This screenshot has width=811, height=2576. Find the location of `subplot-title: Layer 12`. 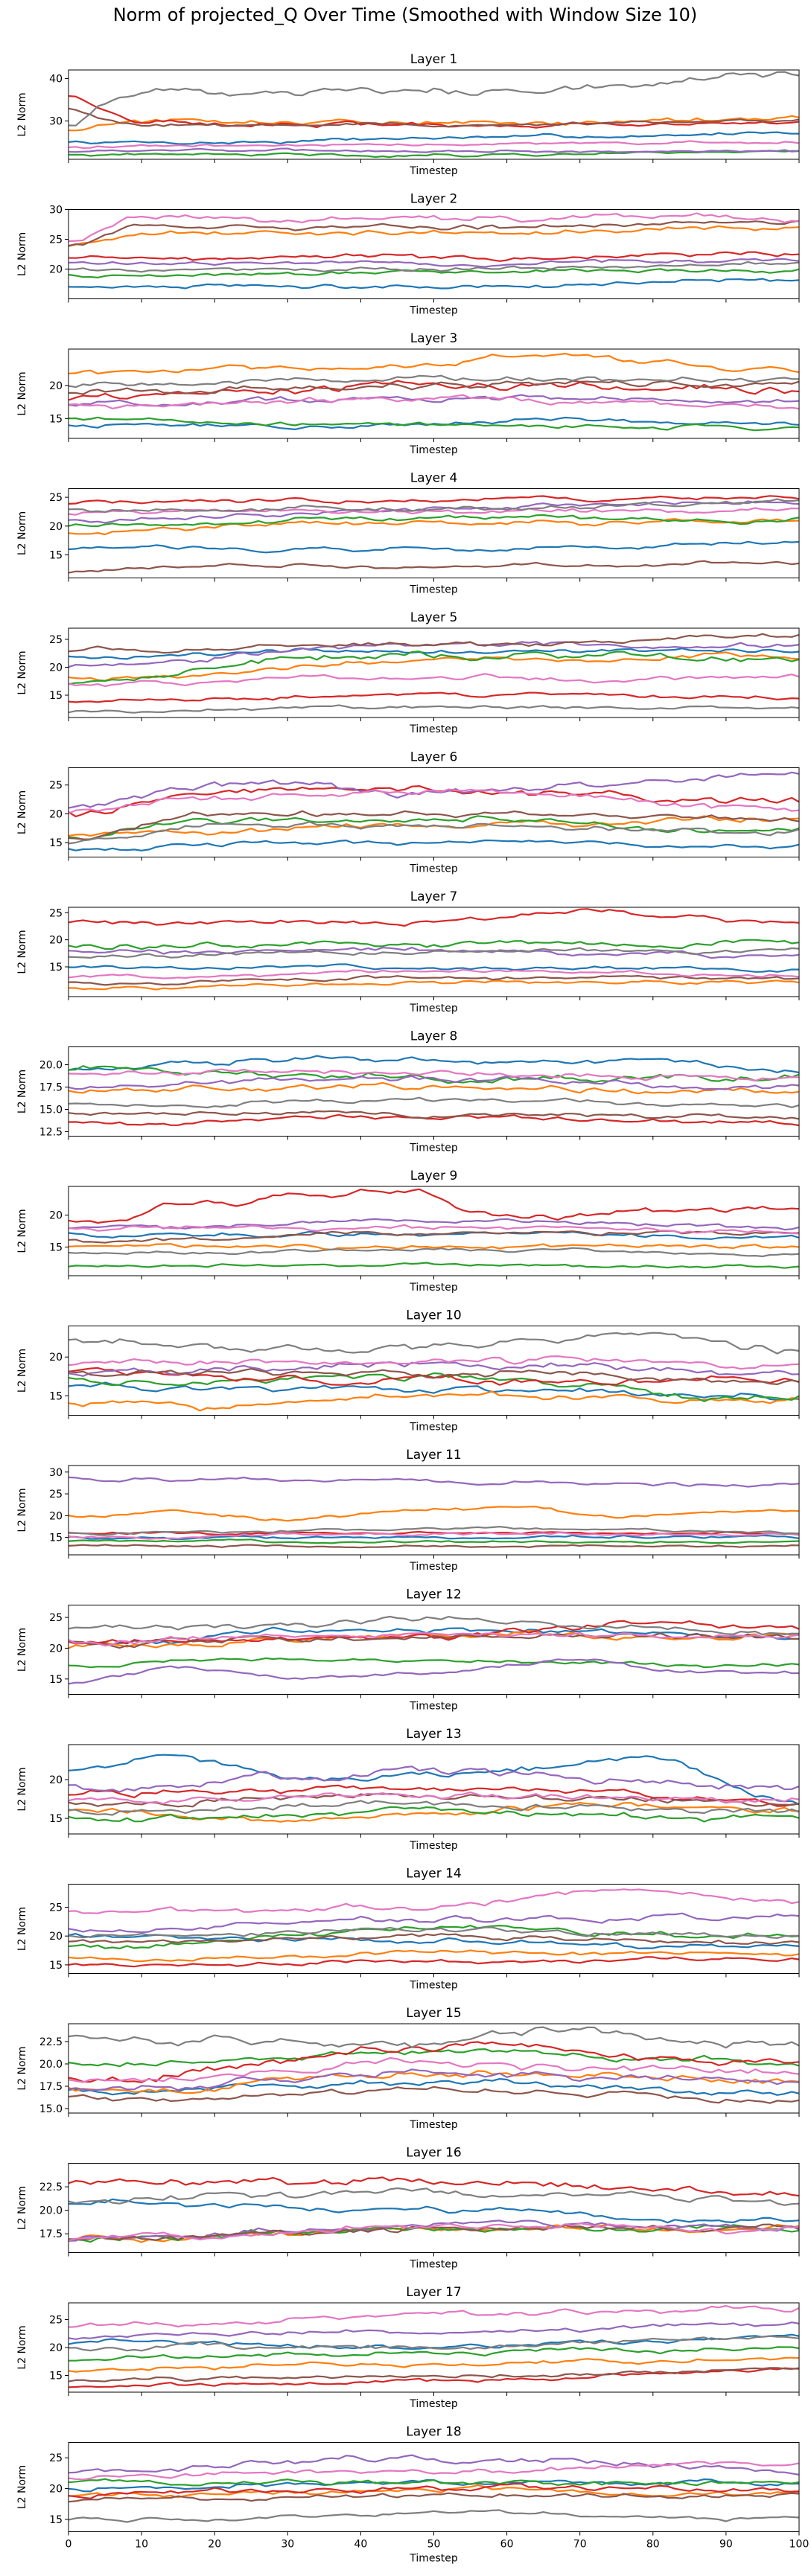

subplot-title: Layer 12 is located at coordinates (433, 1595).